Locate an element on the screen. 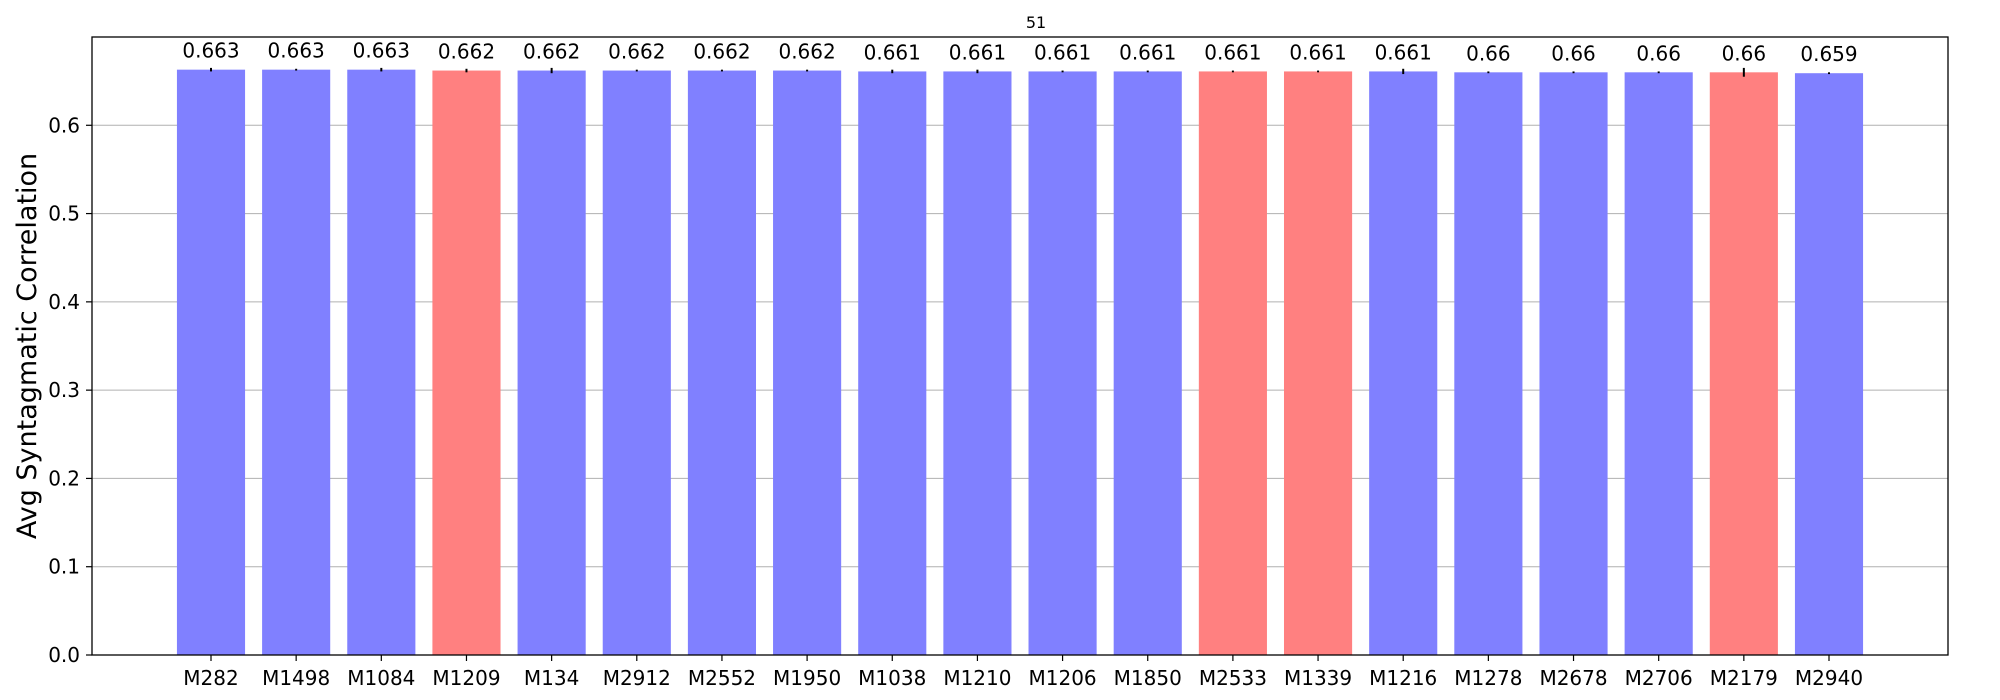 The height and width of the screenshot is (700, 2000). y-tick-label: 0.1 is located at coordinates (64, 567).